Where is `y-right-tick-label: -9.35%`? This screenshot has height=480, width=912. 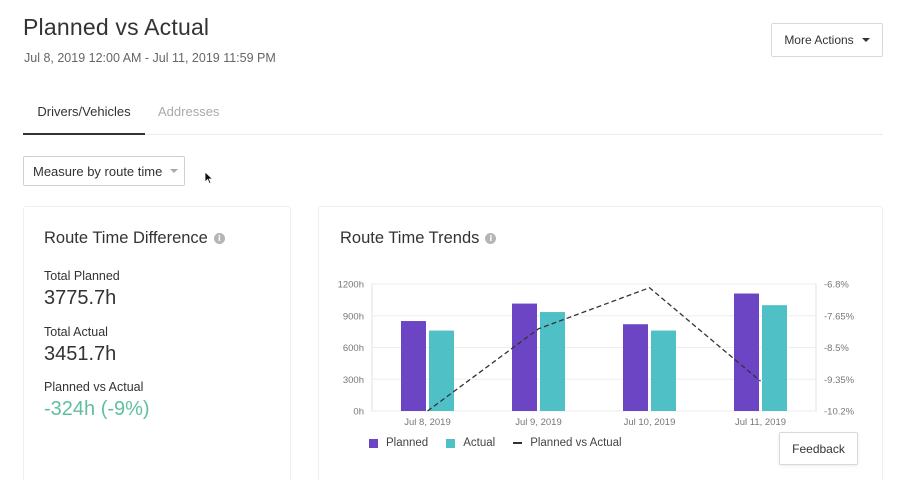
y-right-tick-label: -9.35% is located at coordinates (839, 380).